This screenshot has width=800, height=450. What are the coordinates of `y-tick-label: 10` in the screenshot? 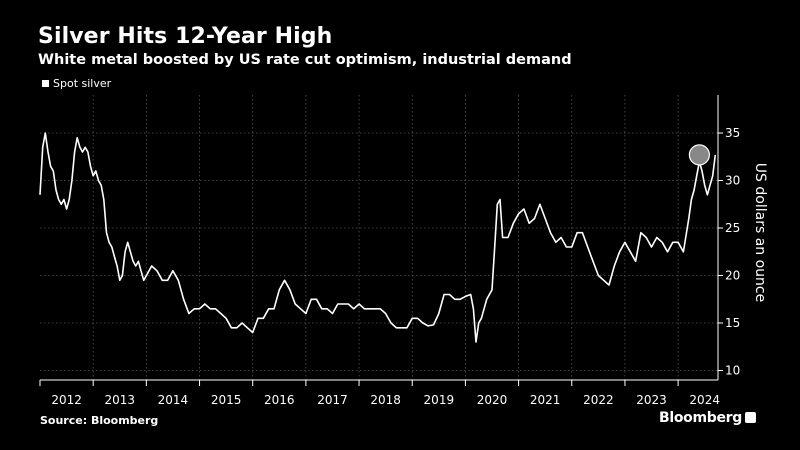 It's located at (732, 371).